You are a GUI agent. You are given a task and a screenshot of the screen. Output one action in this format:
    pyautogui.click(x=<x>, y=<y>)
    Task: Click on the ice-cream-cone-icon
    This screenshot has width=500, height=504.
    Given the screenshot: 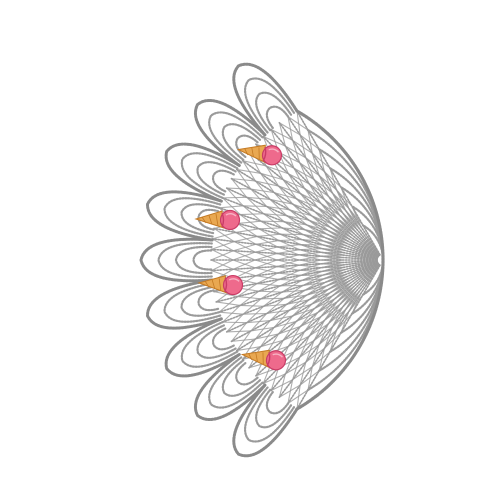 What is the action you would take?
    pyautogui.click(x=218, y=220)
    